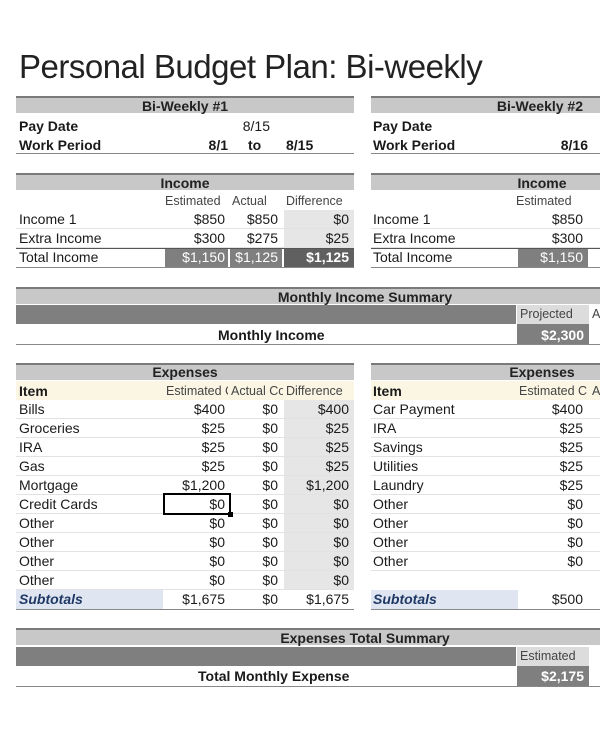 The width and height of the screenshot is (600, 730). I want to click on monthly-income-label: Monthly Income, so click(271, 335).